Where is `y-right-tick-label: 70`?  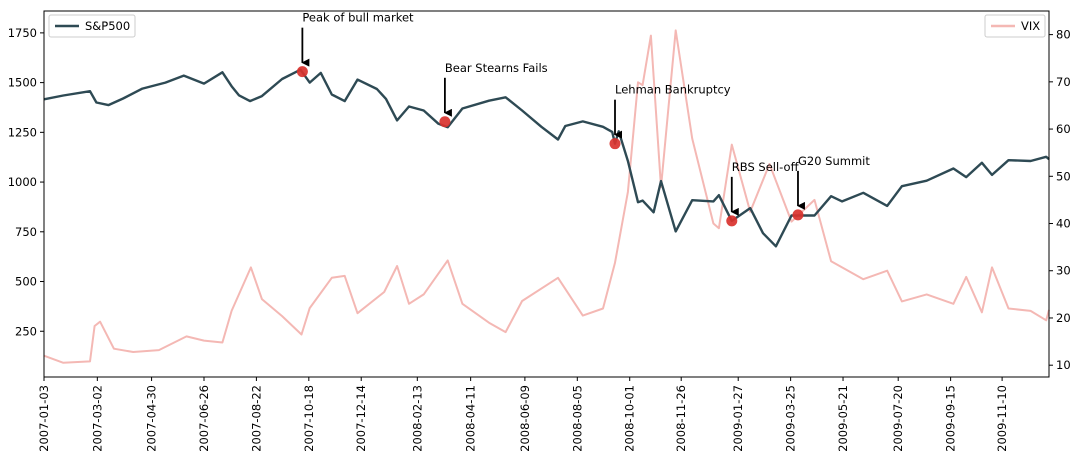 y-right-tick-label: 70 is located at coordinates (1063, 82).